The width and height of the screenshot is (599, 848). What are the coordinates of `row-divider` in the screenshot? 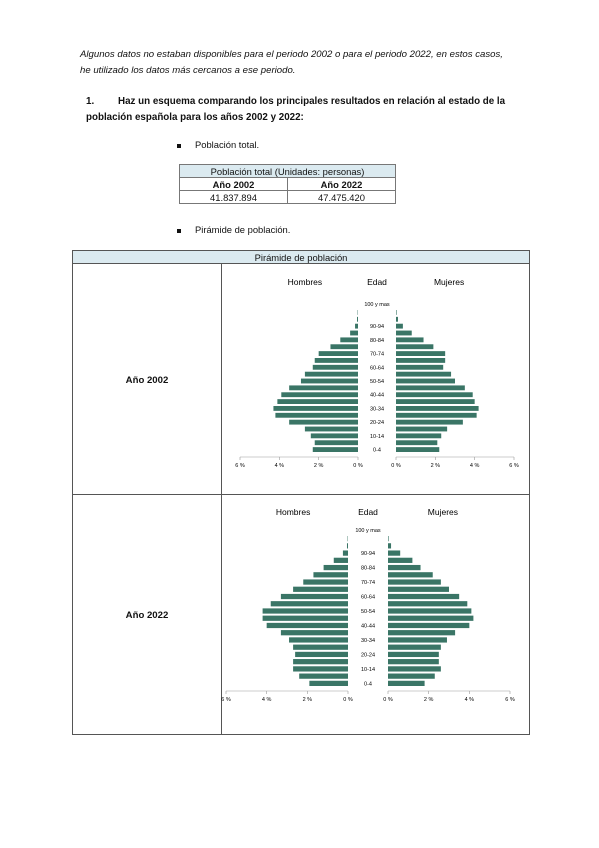 It's located at (301, 494).